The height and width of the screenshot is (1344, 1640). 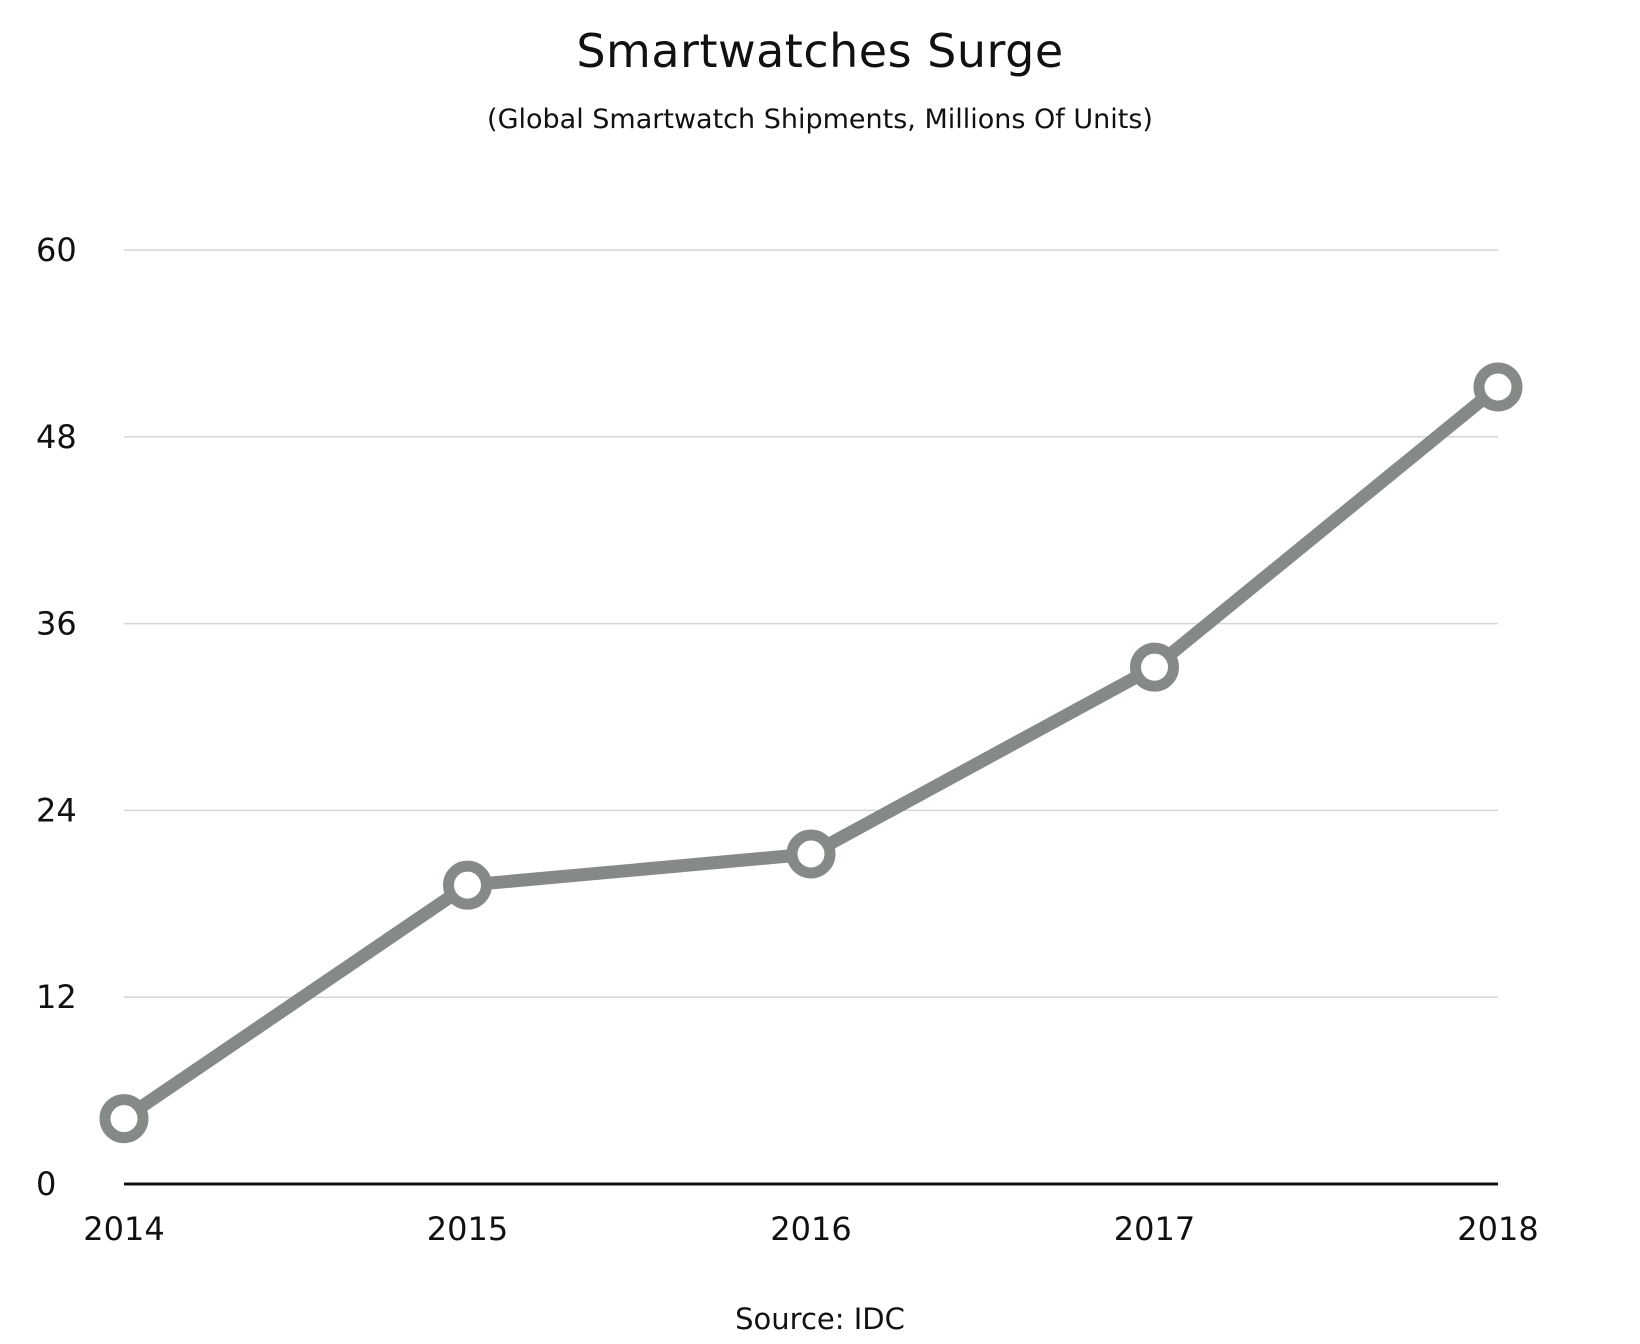 I want to click on y-tick-label: 0, so click(x=46, y=1184).